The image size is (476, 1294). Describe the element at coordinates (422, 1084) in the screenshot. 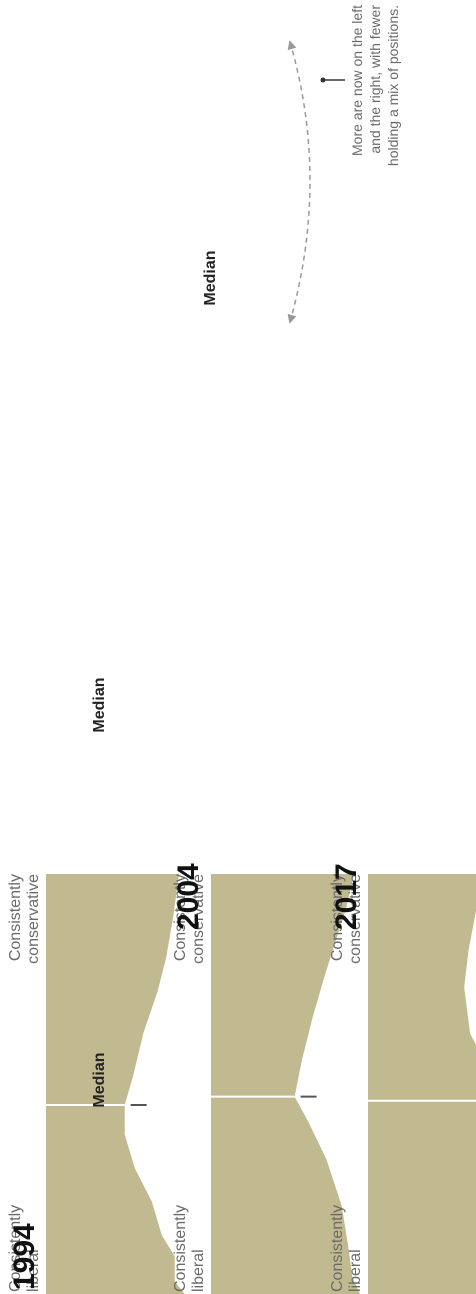

I see `distribution-area-2017` at that location.